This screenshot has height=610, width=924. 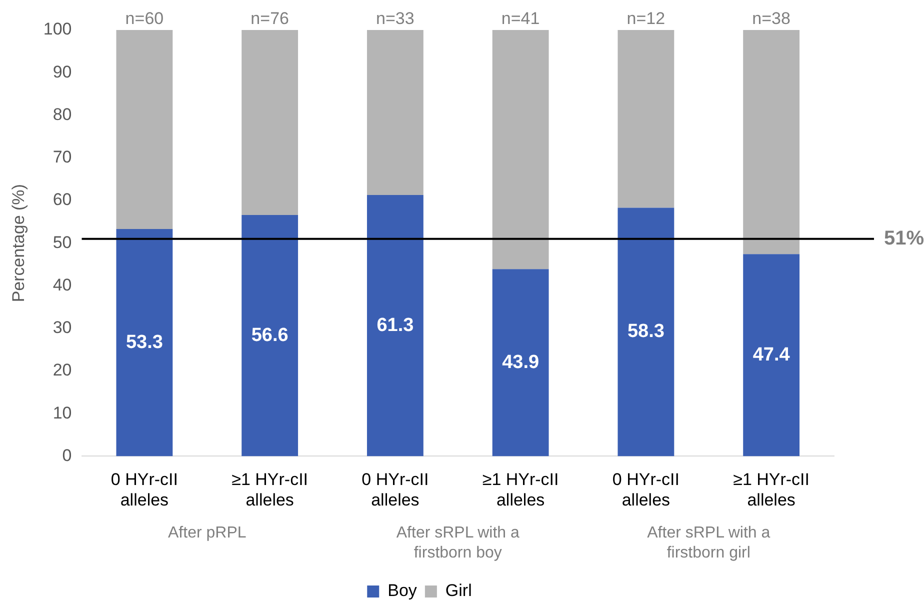 I want to click on text: n=12, so click(x=646, y=18).